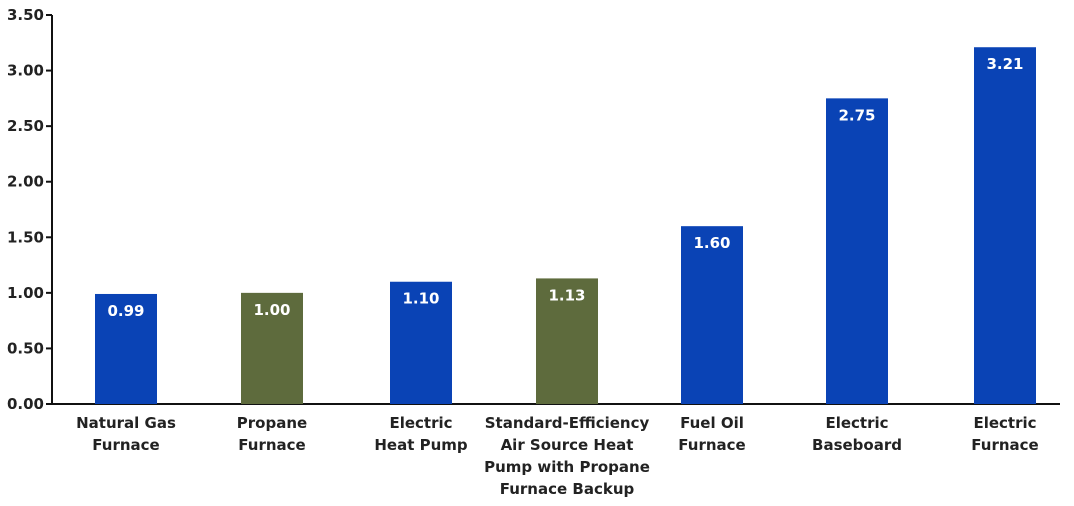 The image size is (1074, 506). I want to click on x-category-label: Furnace Backup, so click(567, 489).